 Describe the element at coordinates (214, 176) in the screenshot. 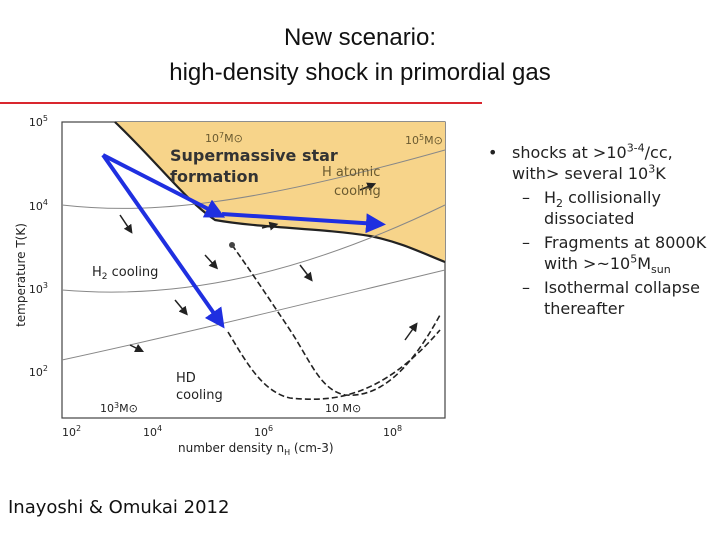

I see `overlay-label: formation` at that location.